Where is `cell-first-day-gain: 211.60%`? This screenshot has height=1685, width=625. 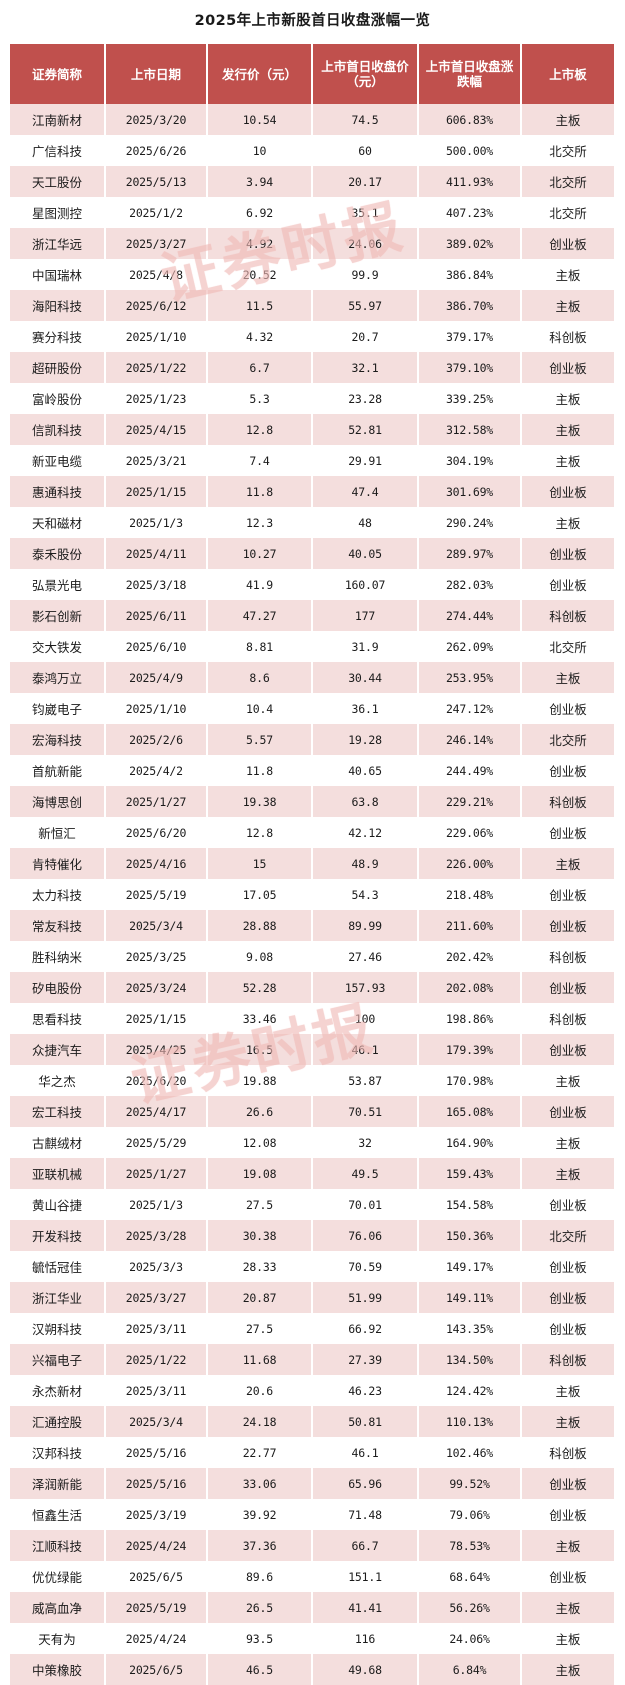
cell-first-day-gain: 211.60% is located at coordinates (470, 925).